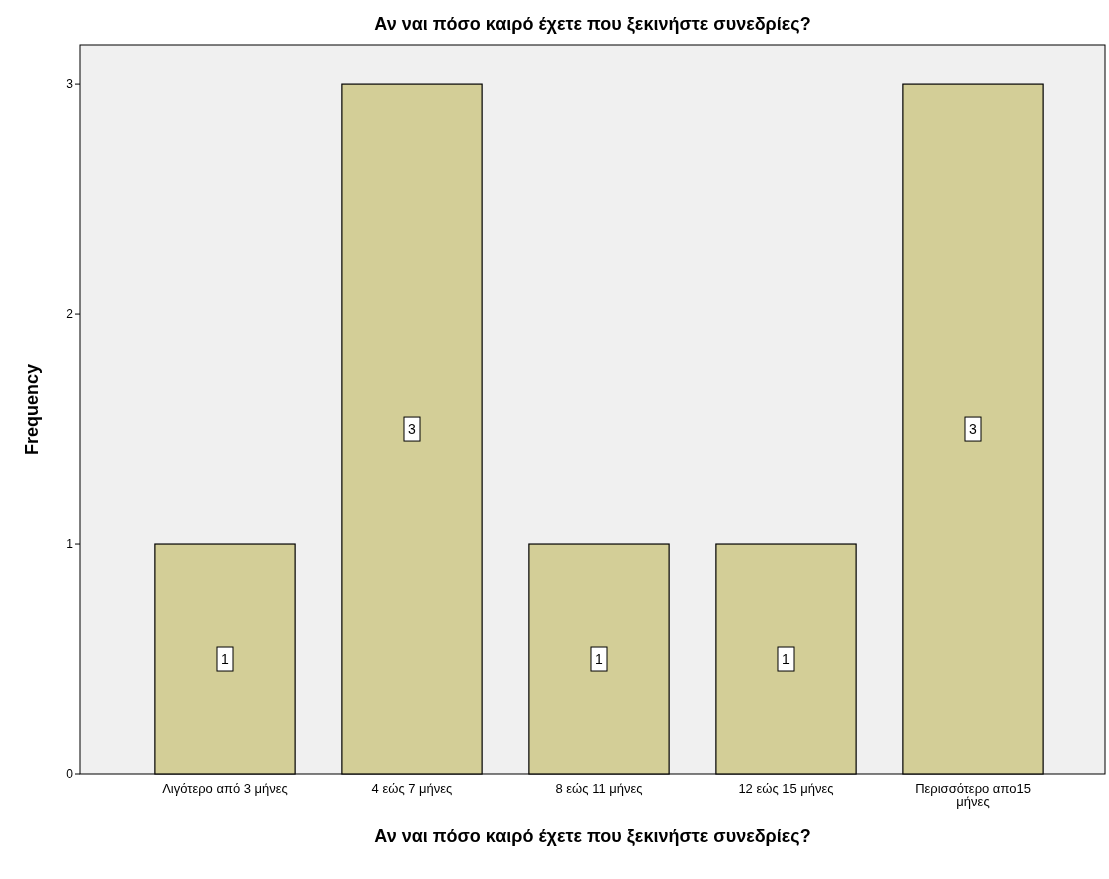 Image resolution: width=1109 pixels, height=879 pixels. What do you see at coordinates (599, 788) in the screenshot?
I see `x-tick-label: 8 εώς 11 μήνες` at bounding box center [599, 788].